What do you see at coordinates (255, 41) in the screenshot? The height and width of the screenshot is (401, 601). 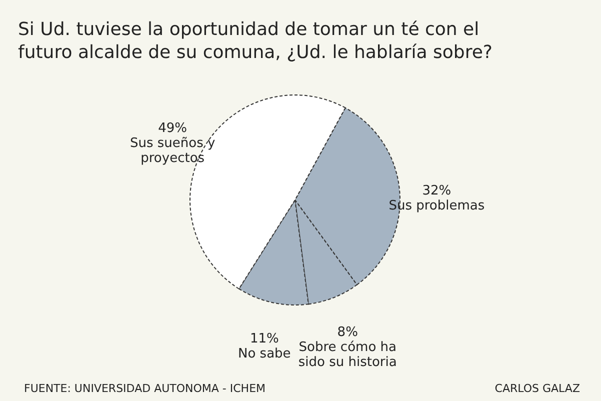 I see `chart-title: Si Ud. tuviese la oportunidad de tomar un té con el futuro alcalde de su comuna, ¿Ud. le hablaría sobre?` at bounding box center [255, 41].